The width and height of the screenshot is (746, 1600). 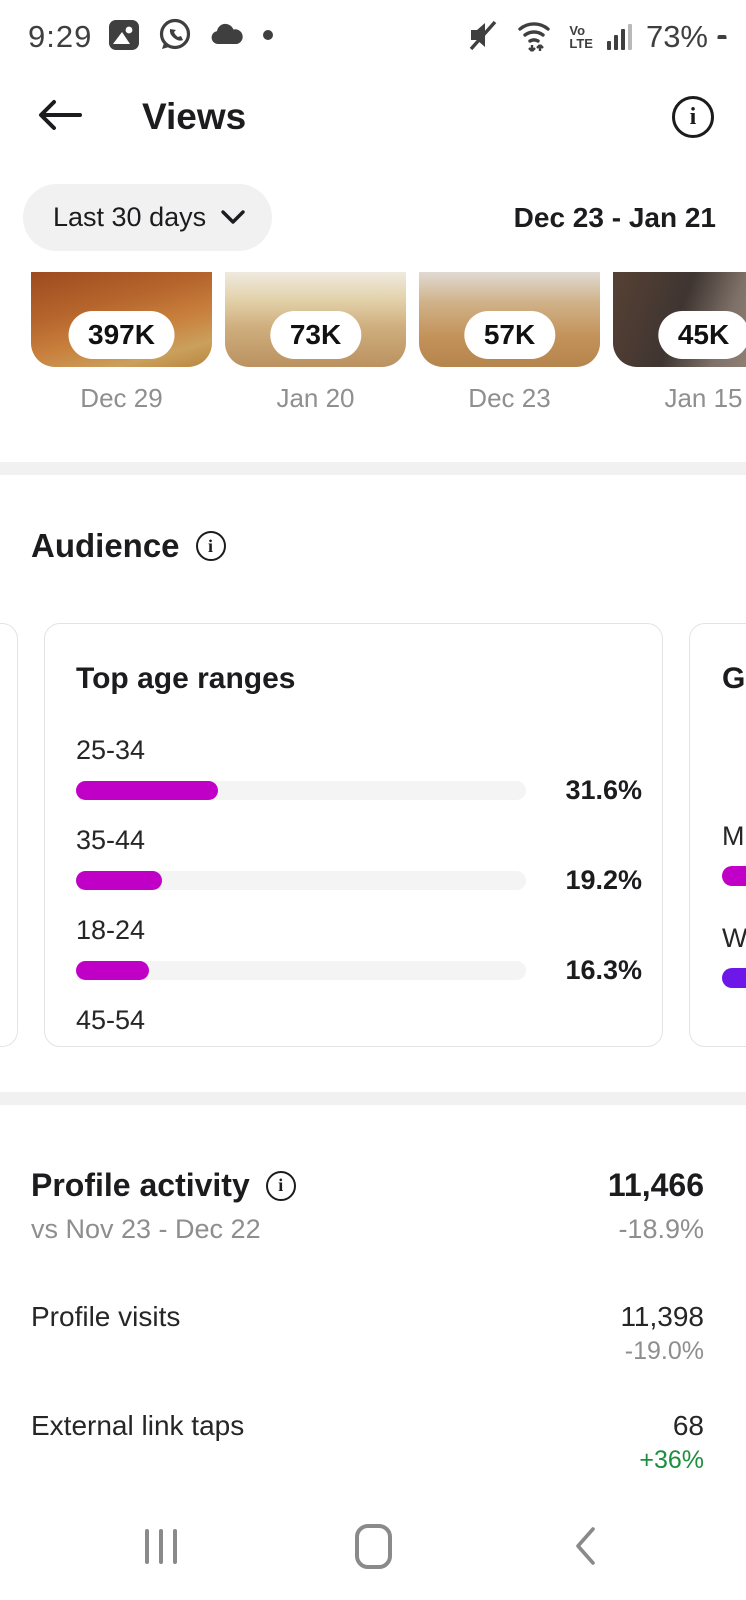 What do you see at coordinates (121, 398) in the screenshot?
I see `post-date: Dec 29` at bounding box center [121, 398].